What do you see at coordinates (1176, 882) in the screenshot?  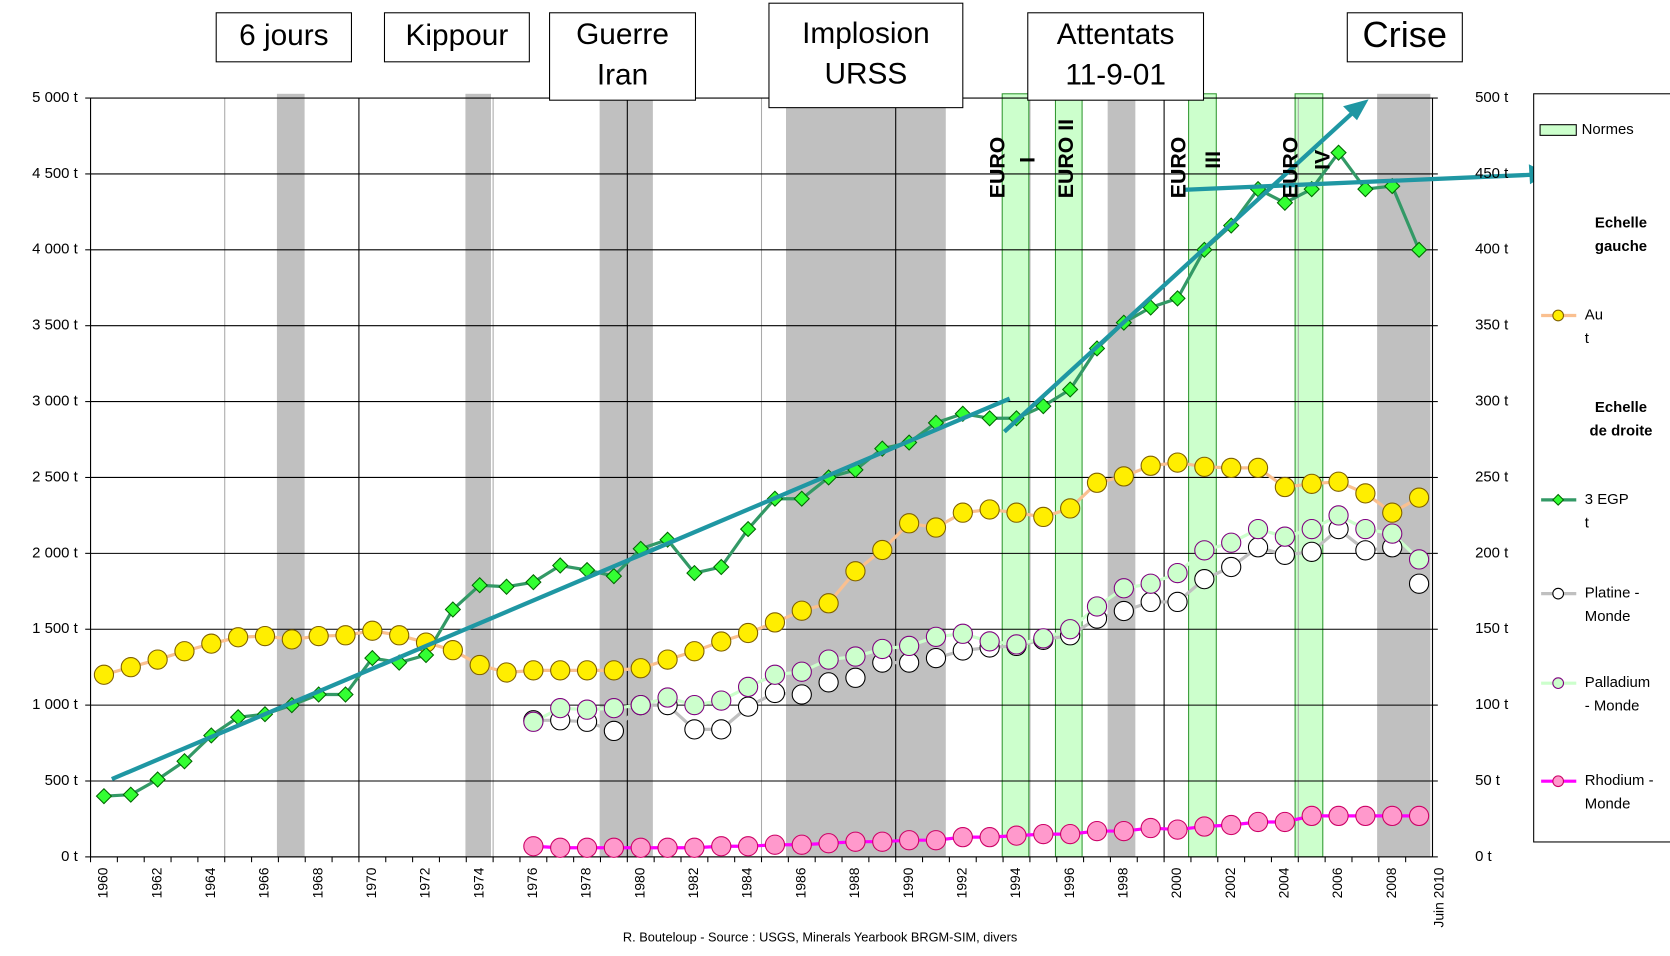 I see `x-tick-label: 2000` at bounding box center [1176, 882].